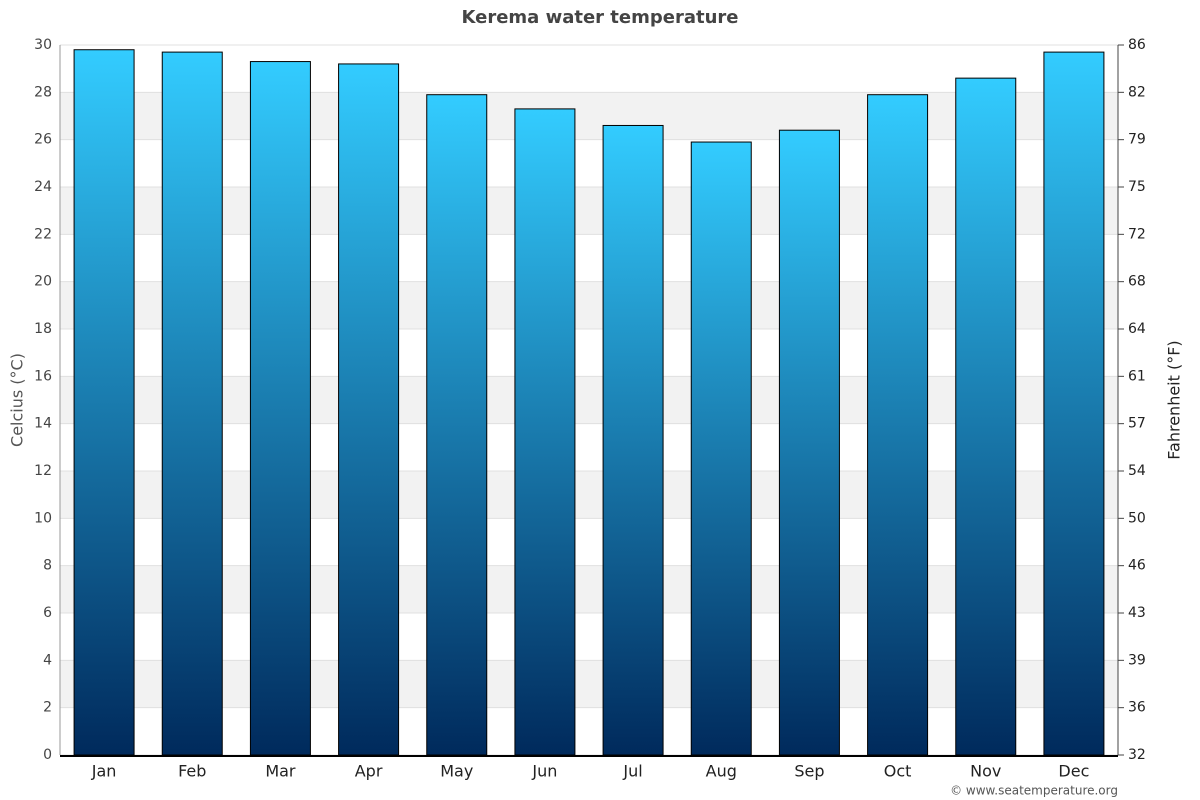  What do you see at coordinates (1137, 755) in the screenshot?
I see `y2-tick-label: 32` at bounding box center [1137, 755].